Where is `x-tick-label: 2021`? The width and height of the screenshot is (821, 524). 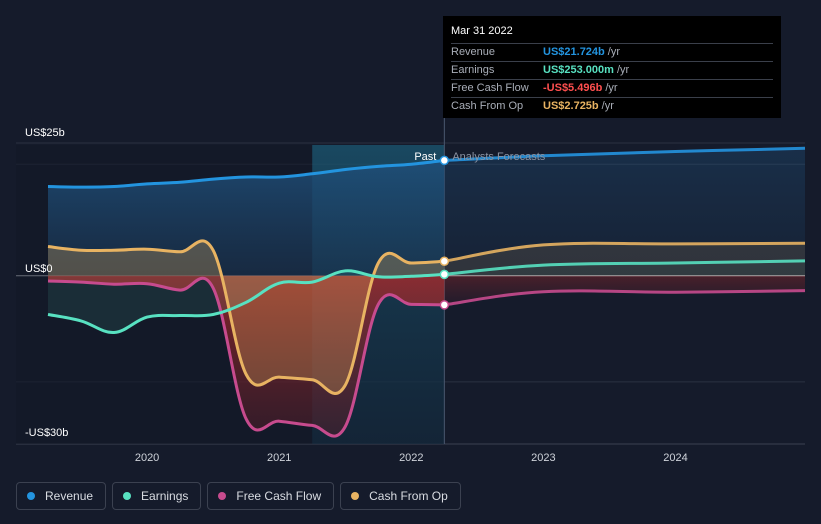 x-tick-label: 2021 is located at coordinates (279, 458).